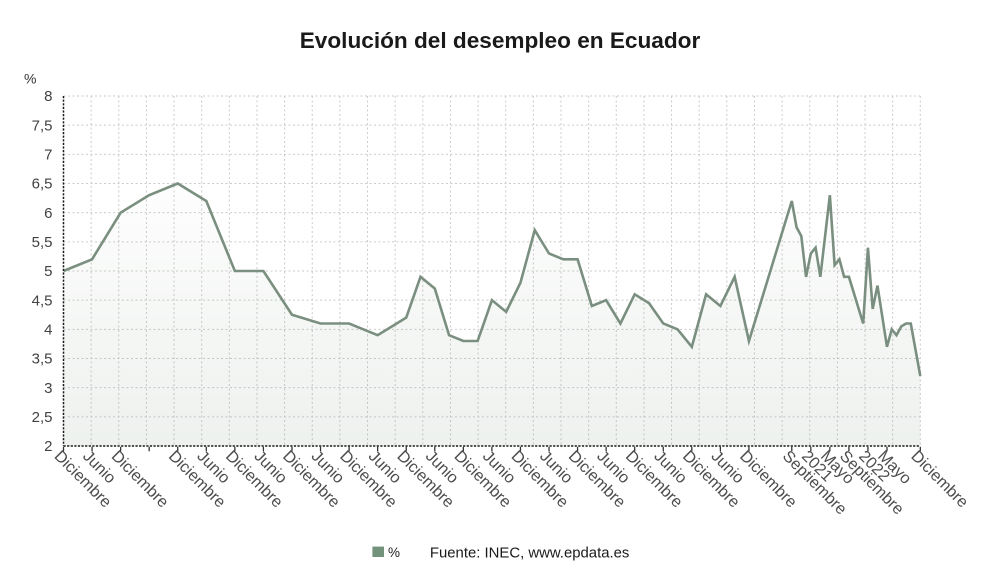  Describe the element at coordinates (48, 155) in the screenshot. I see `svg-text: 7` at that location.